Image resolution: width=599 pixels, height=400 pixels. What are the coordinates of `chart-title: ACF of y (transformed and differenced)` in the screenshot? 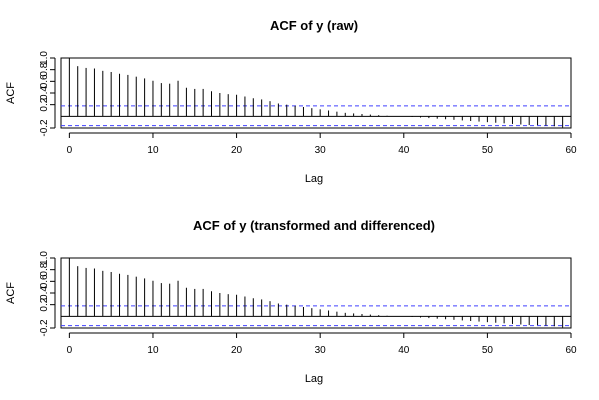 It's located at (314, 225).